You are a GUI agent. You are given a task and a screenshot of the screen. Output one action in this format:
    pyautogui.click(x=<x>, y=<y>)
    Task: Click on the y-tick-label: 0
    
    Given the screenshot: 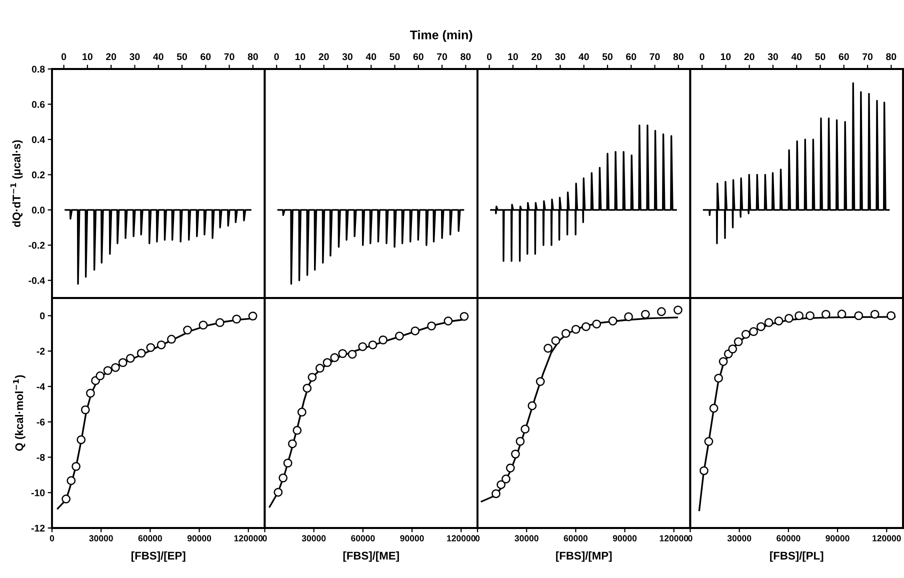 What is the action you would take?
    pyautogui.click(x=42, y=316)
    